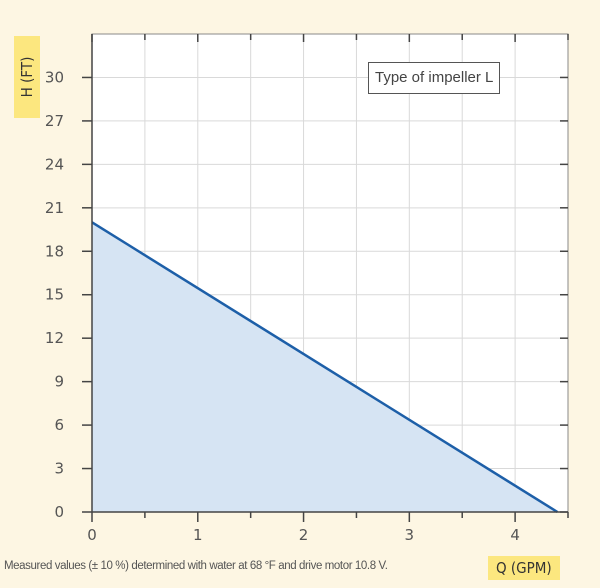 Image resolution: width=600 pixels, height=588 pixels. Describe the element at coordinates (54, 251) in the screenshot. I see `y-tick-label: 18` at that location.